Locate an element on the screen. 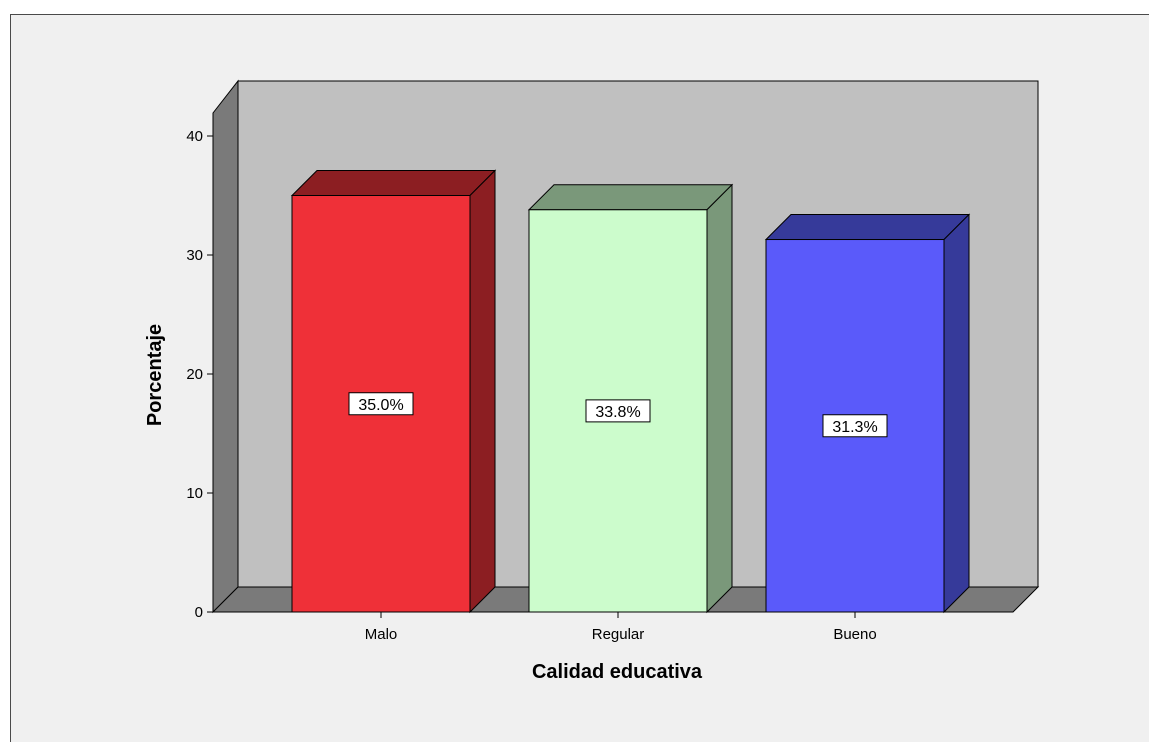 This screenshot has height=743, width=1149. x-tick-label: Malo is located at coordinates (381, 634).